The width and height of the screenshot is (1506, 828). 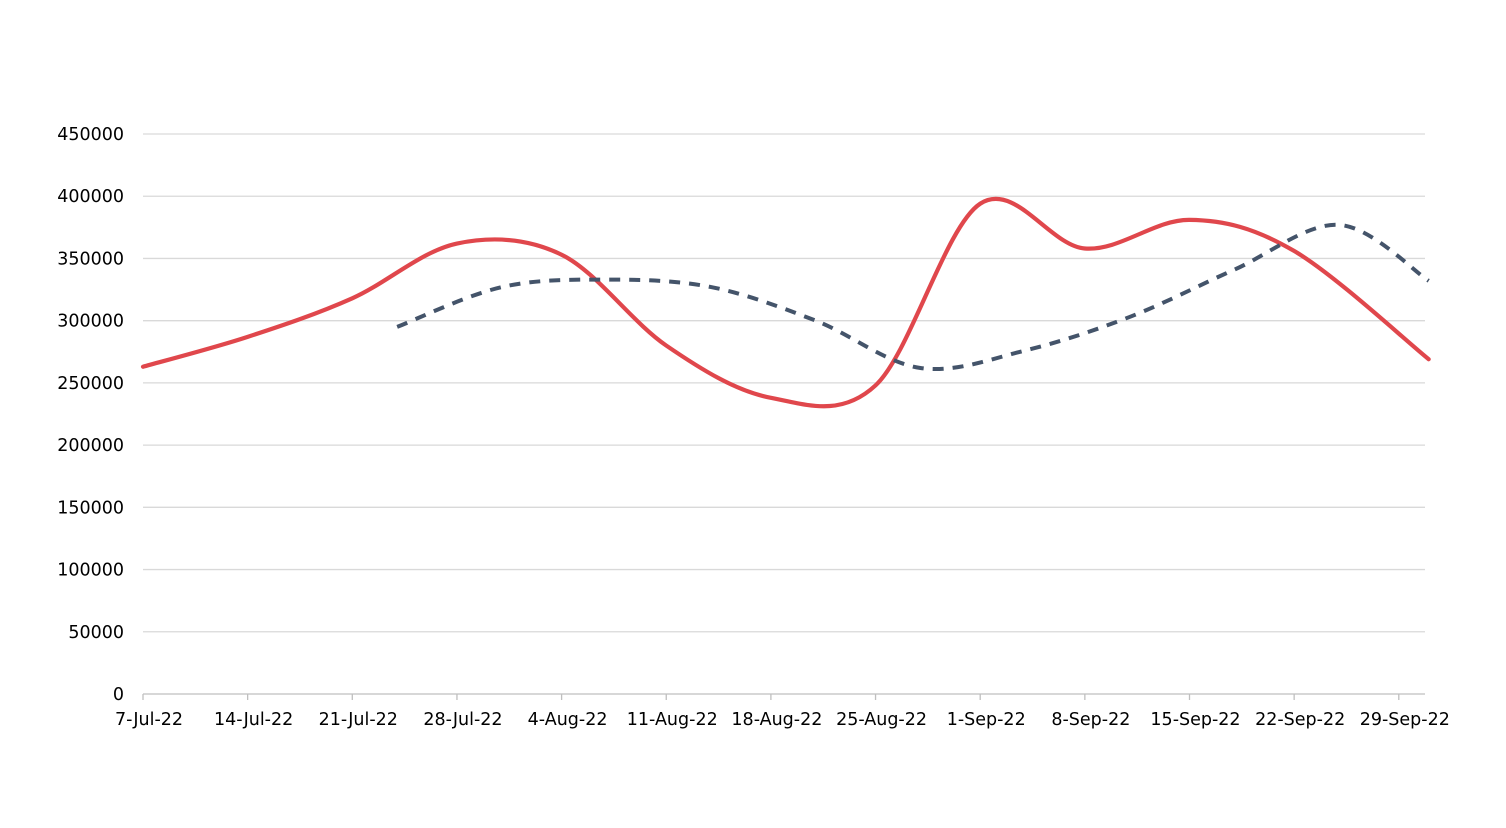 I want to click on x-tick-label: 29-Sep-22, so click(x=1405, y=720).